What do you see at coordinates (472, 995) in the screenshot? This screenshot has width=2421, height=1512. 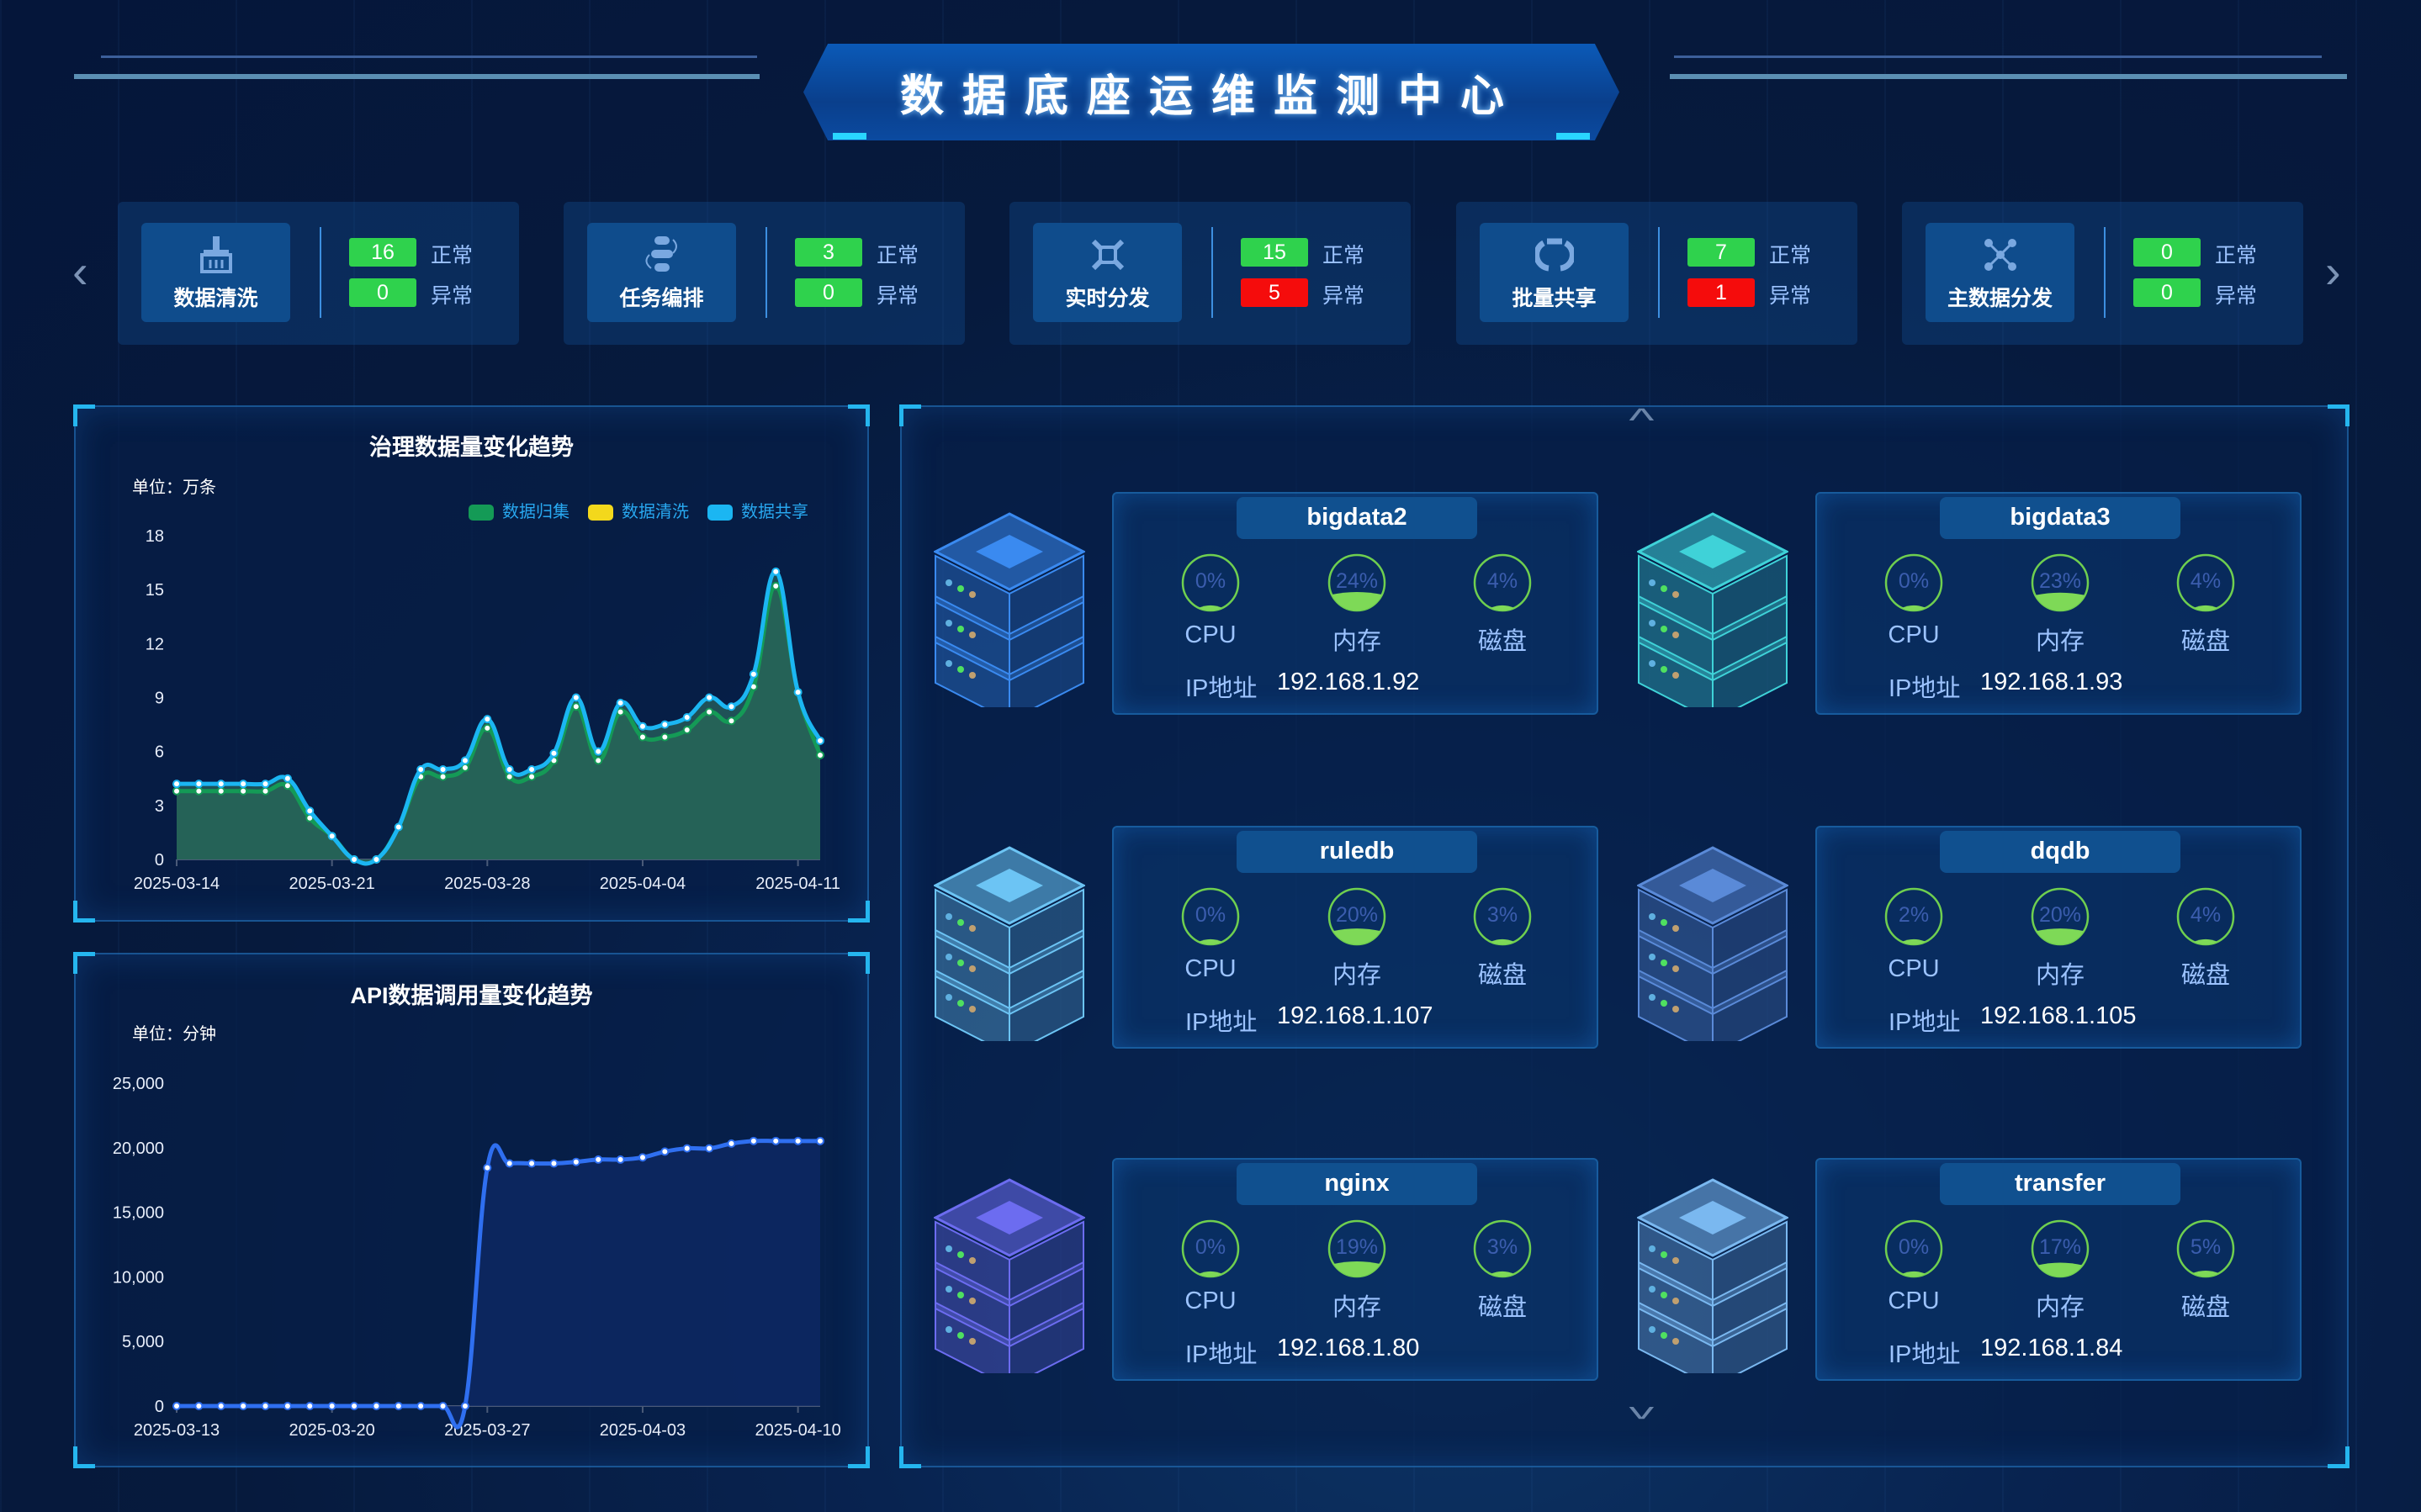 I see `chart-title: API数据调用量变化趋势` at bounding box center [472, 995].